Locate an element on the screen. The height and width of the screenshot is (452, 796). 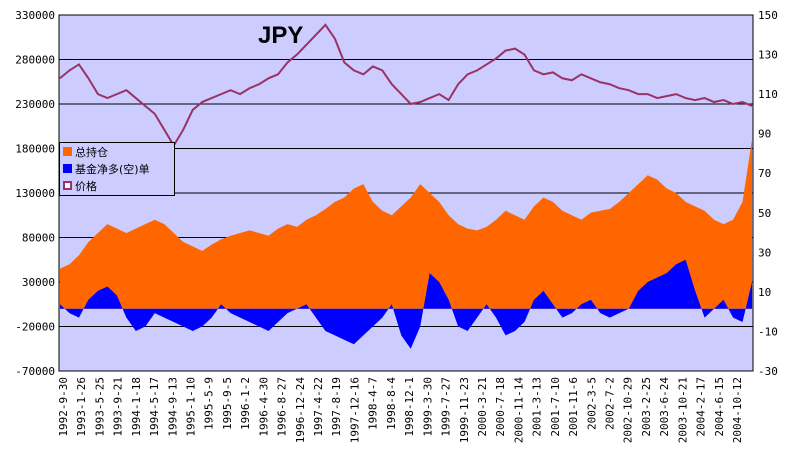
y-right-tick-label: 110 is located at coordinates (768, 94).